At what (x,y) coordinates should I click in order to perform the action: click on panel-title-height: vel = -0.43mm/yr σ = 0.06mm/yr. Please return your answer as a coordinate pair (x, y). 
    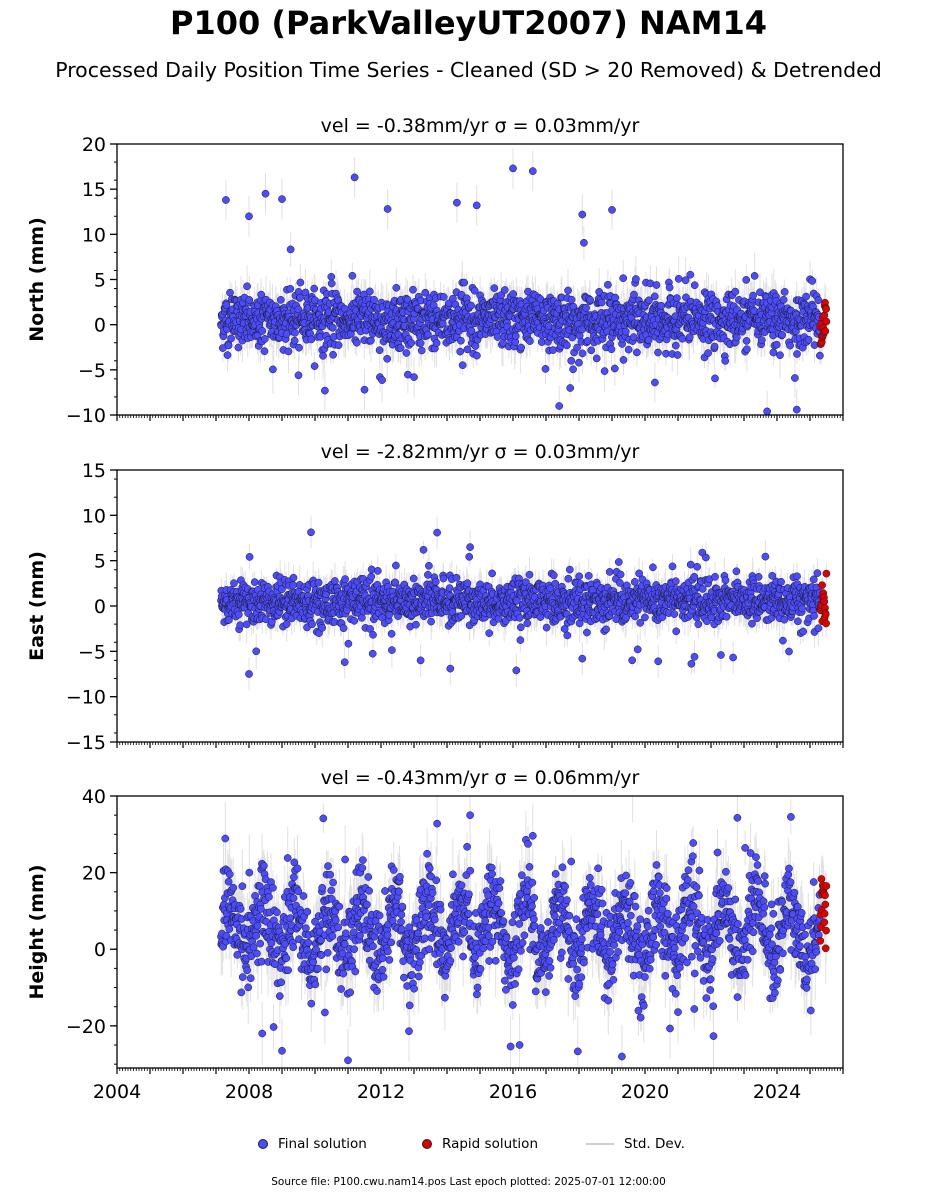
    Looking at the image, I should click on (480, 778).